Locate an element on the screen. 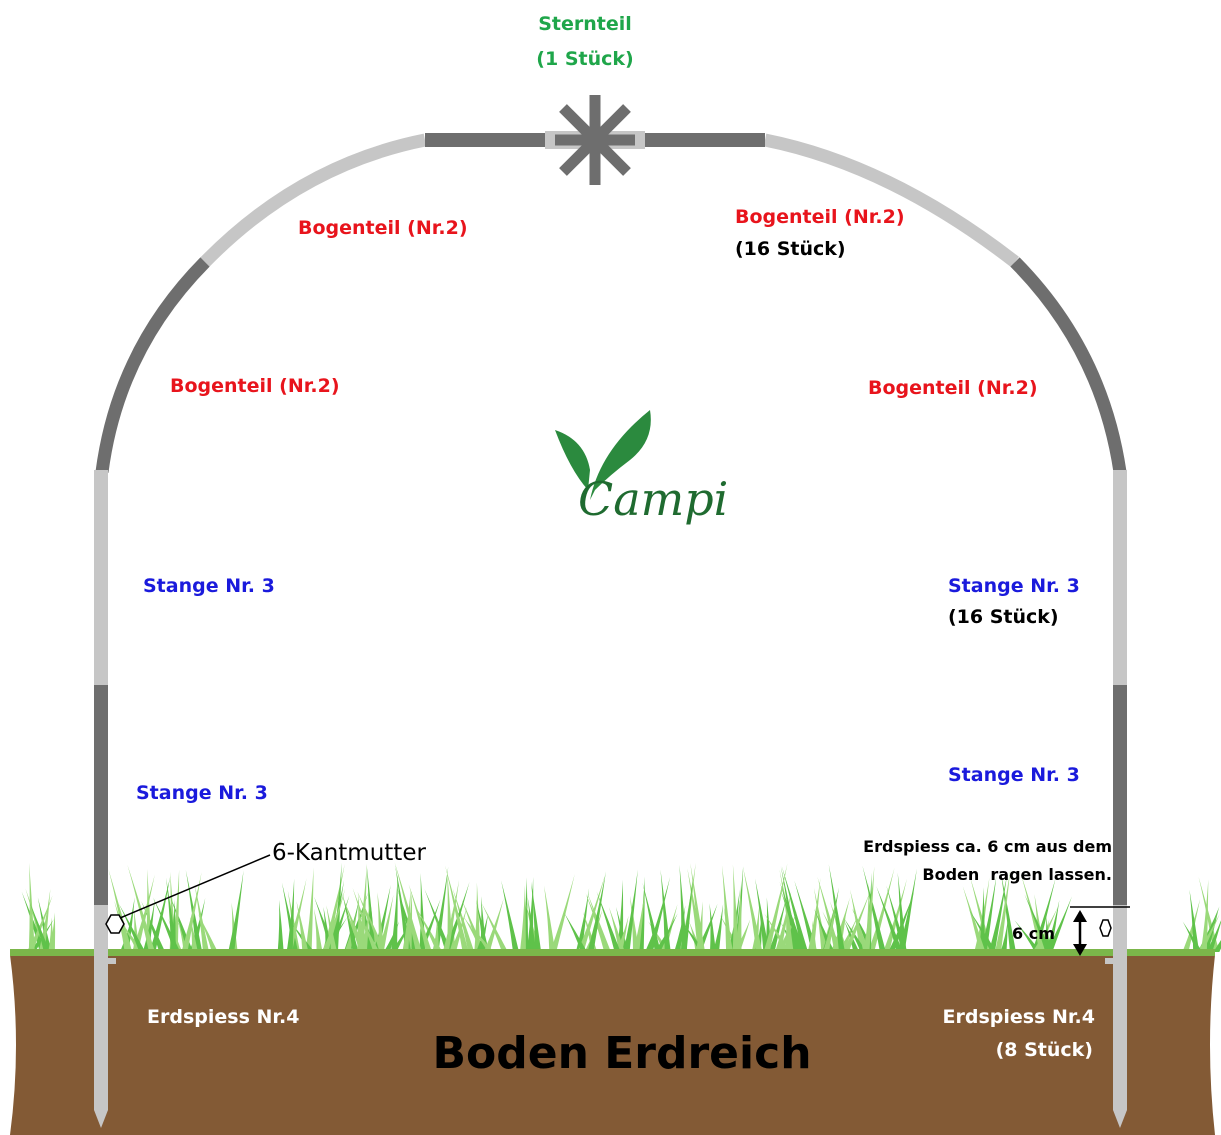 The width and height of the screenshot is (1221, 1135). logo-text: Campi is located at coordinates (653, 499).